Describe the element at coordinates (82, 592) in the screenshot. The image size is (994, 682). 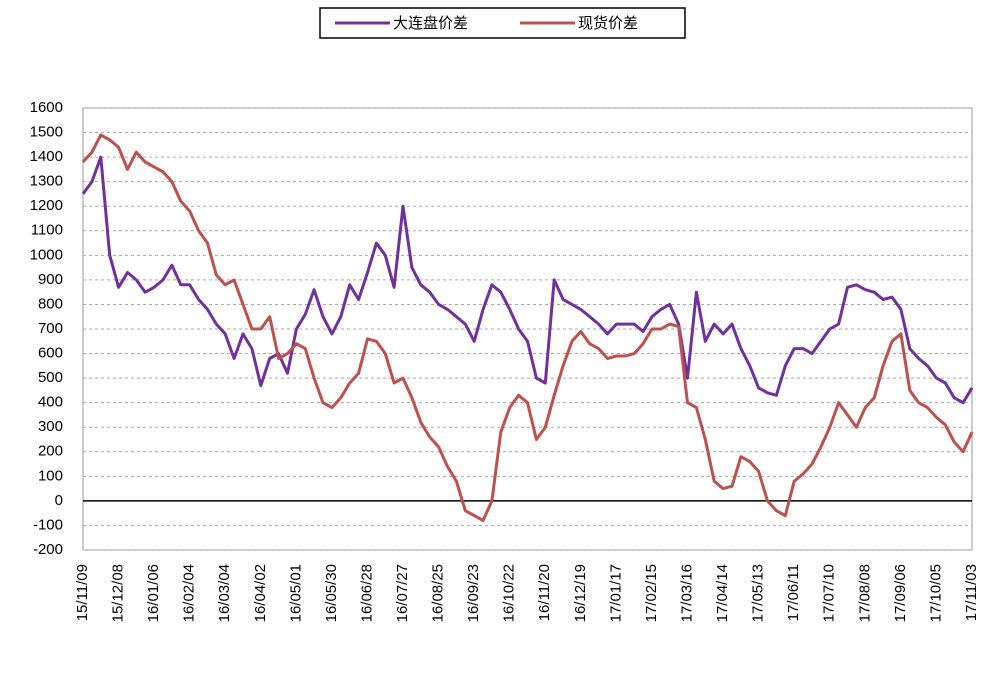
I see `x-tick-label: 15/11/09` at that location.